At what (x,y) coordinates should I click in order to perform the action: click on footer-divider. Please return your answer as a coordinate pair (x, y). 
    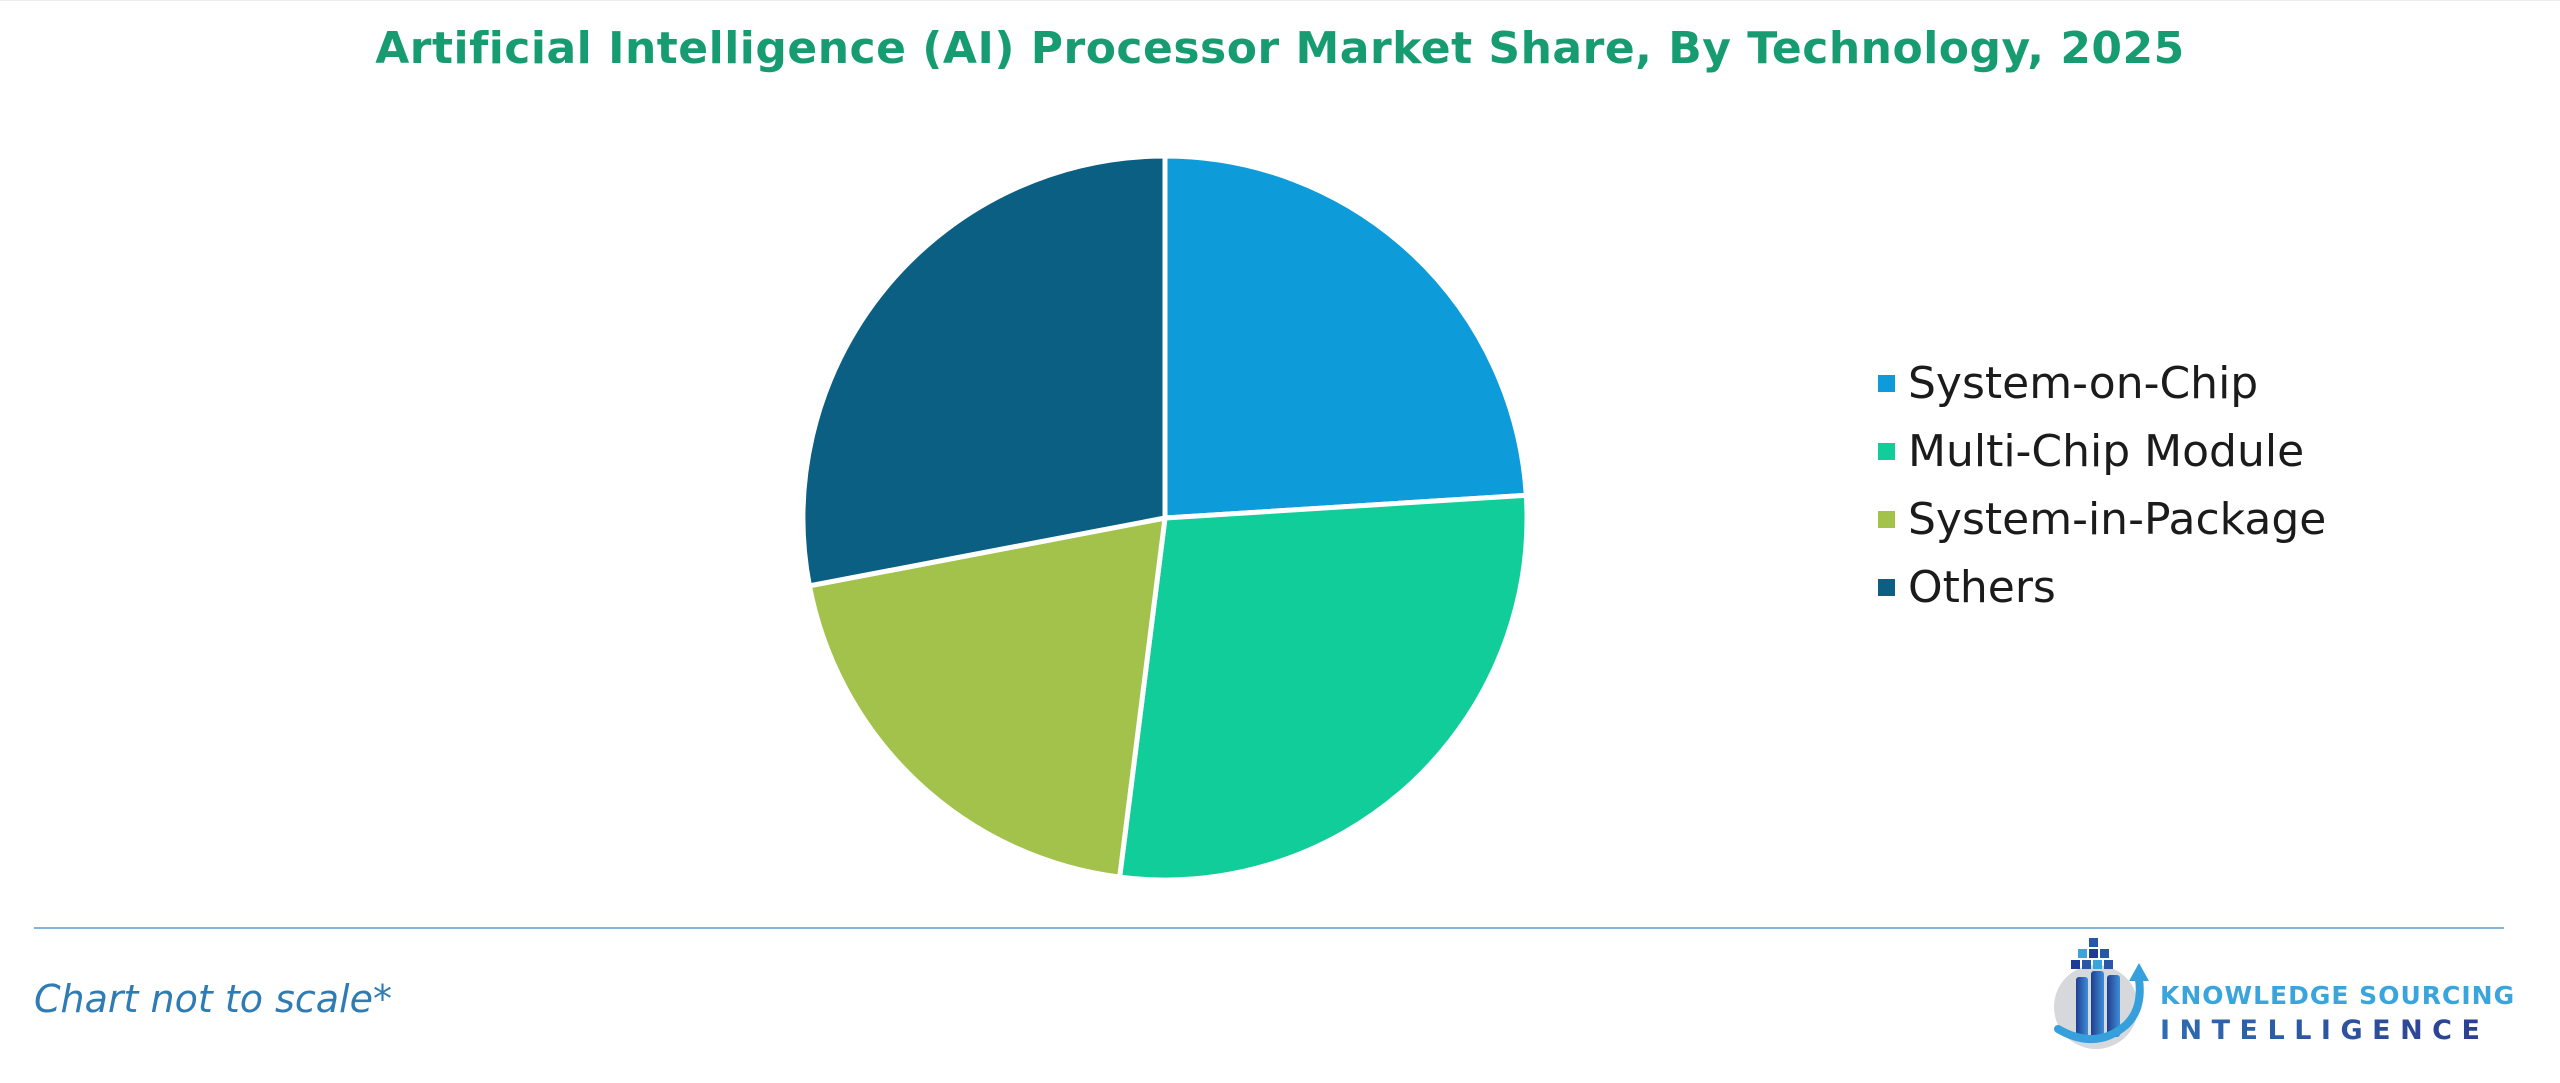
    Looking at the image, I should click on (1269, 928).